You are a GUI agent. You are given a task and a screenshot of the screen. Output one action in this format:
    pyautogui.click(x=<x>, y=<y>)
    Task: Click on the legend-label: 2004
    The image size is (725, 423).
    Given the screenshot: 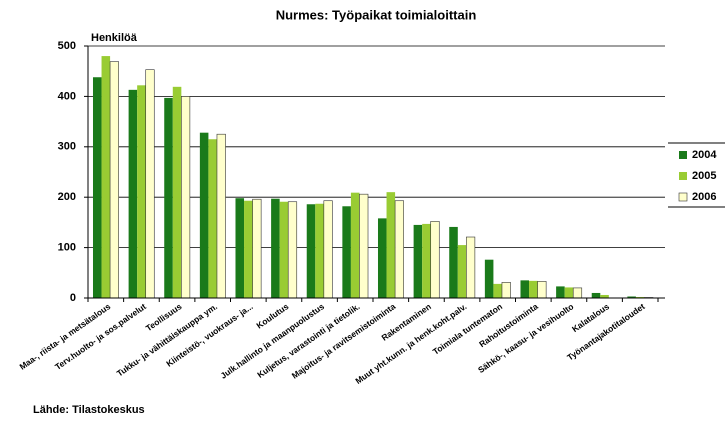 What is the action you would take?
    pyautogui.click(x=704, y=155)
    